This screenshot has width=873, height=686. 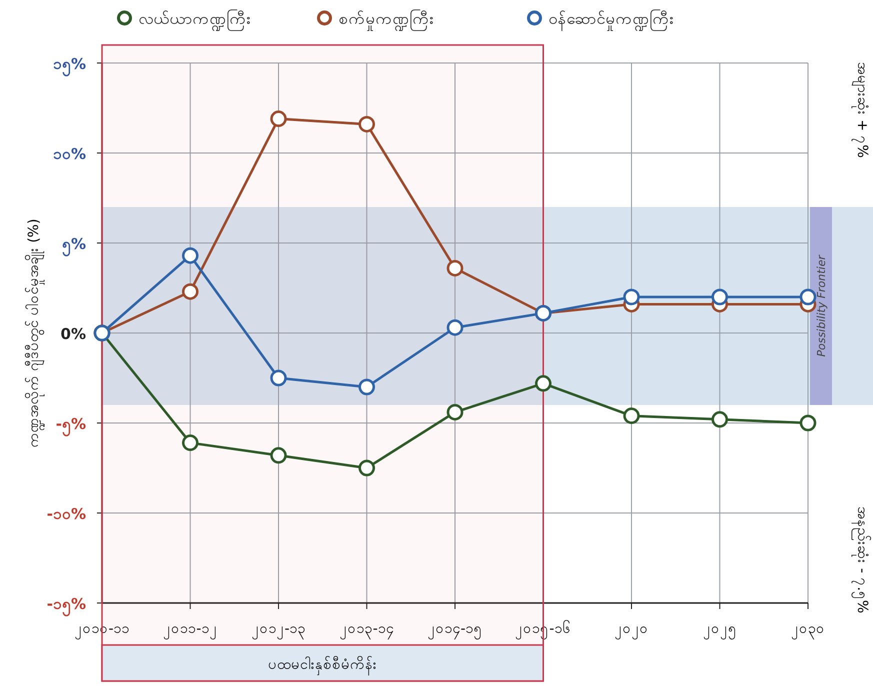 What do you see at coordinates (74, 246) in the screenshot?
I see `y-tick-label: ၅%` at bounding box center [74, 246].